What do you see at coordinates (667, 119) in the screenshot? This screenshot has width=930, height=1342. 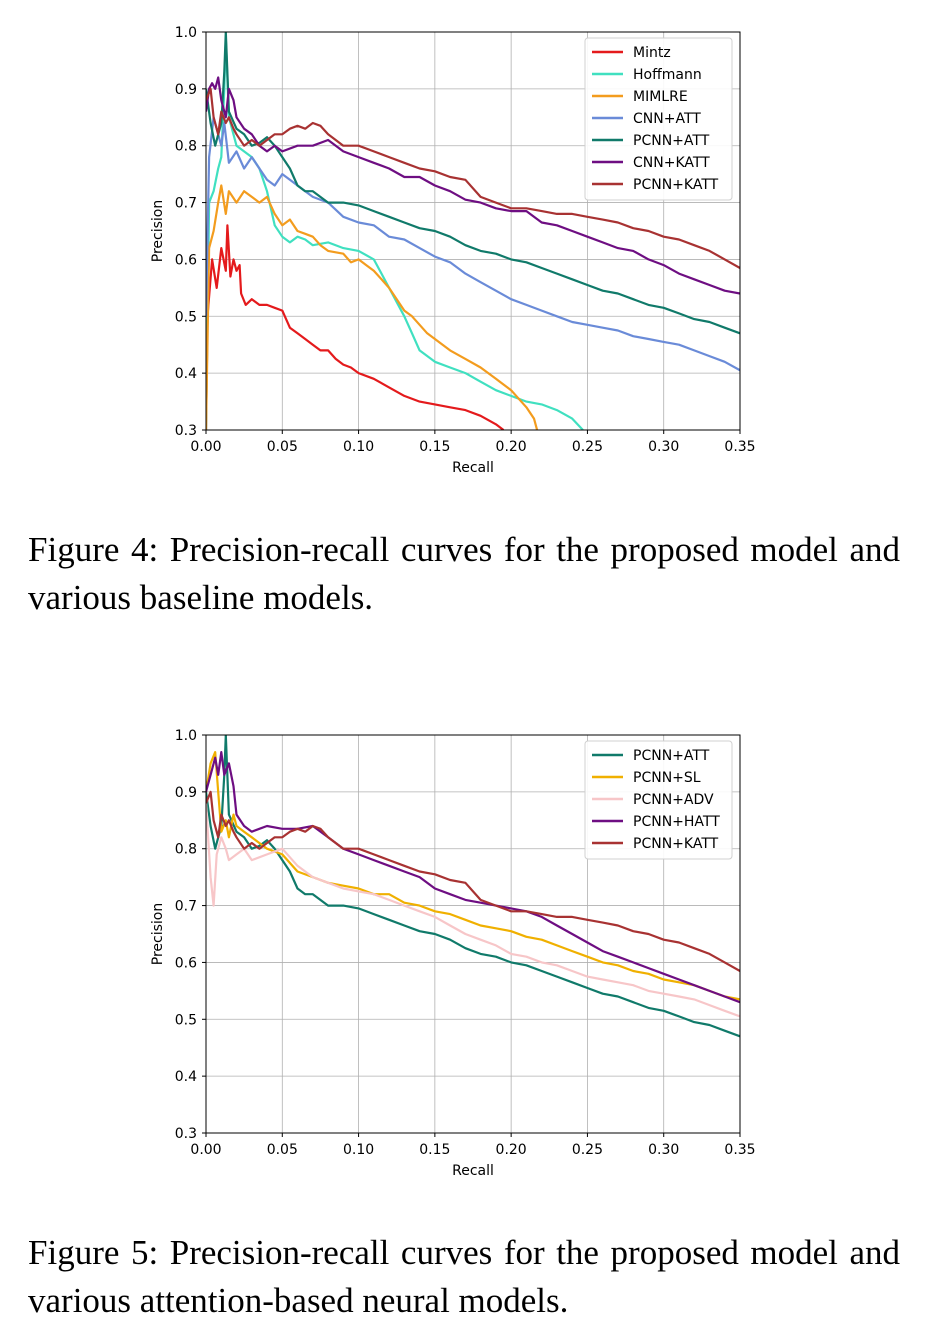 I see `legend-label: CNN+ATT` at bounding box center [667, 119].